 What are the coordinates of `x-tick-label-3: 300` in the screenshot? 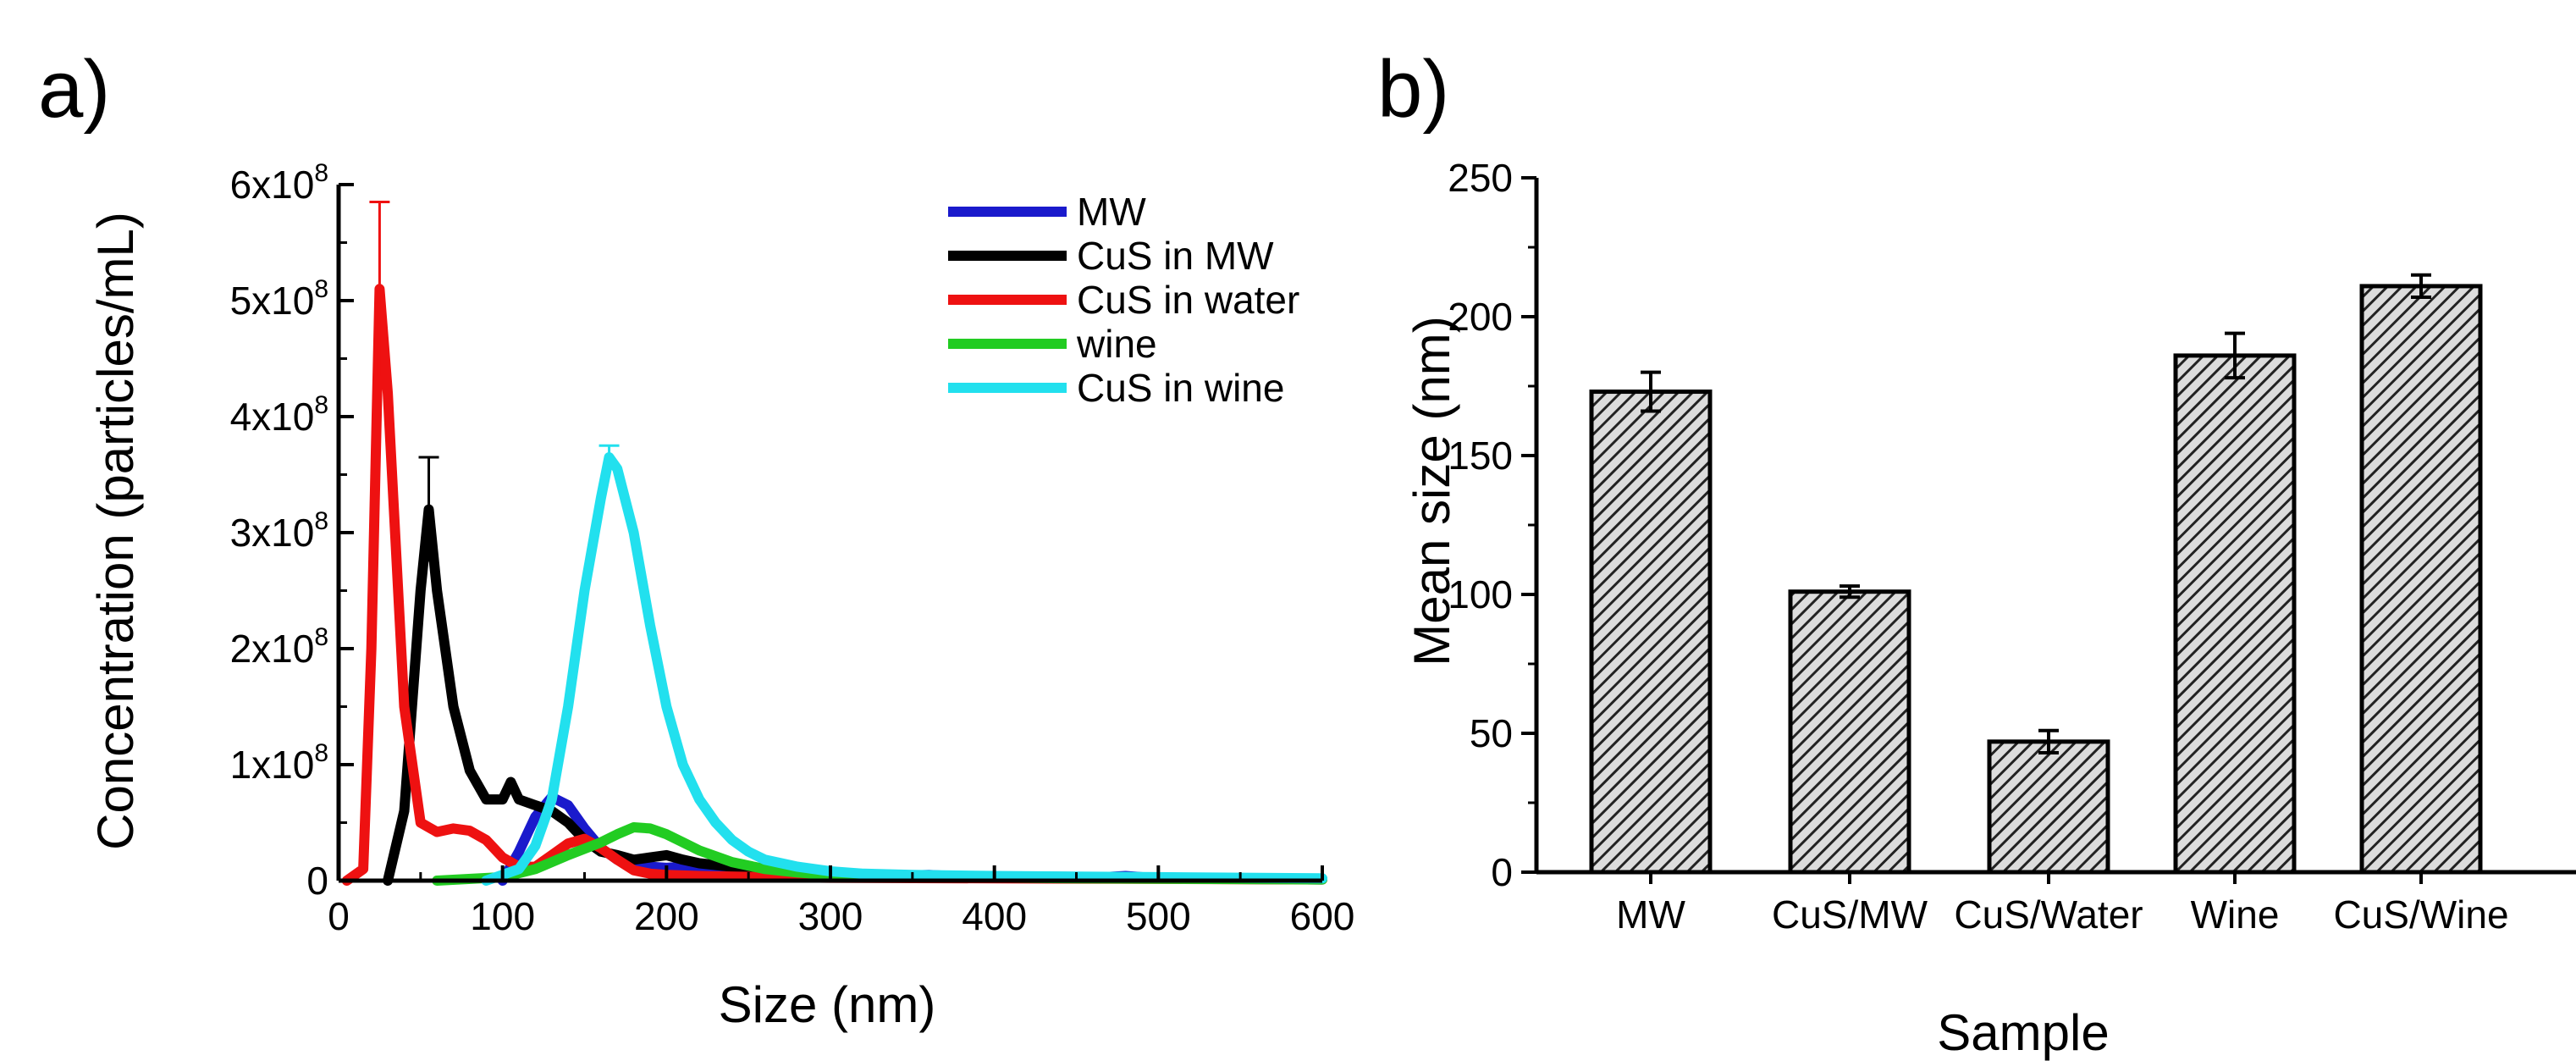 It's located at (831, 916).